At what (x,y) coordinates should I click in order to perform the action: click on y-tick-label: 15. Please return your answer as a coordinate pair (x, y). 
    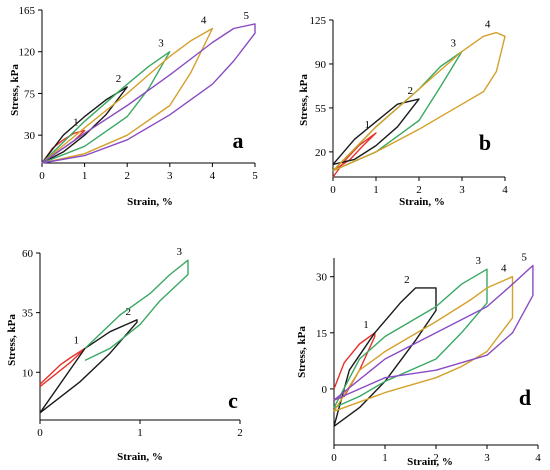
    Looking at the image, I should click on (322, 334).